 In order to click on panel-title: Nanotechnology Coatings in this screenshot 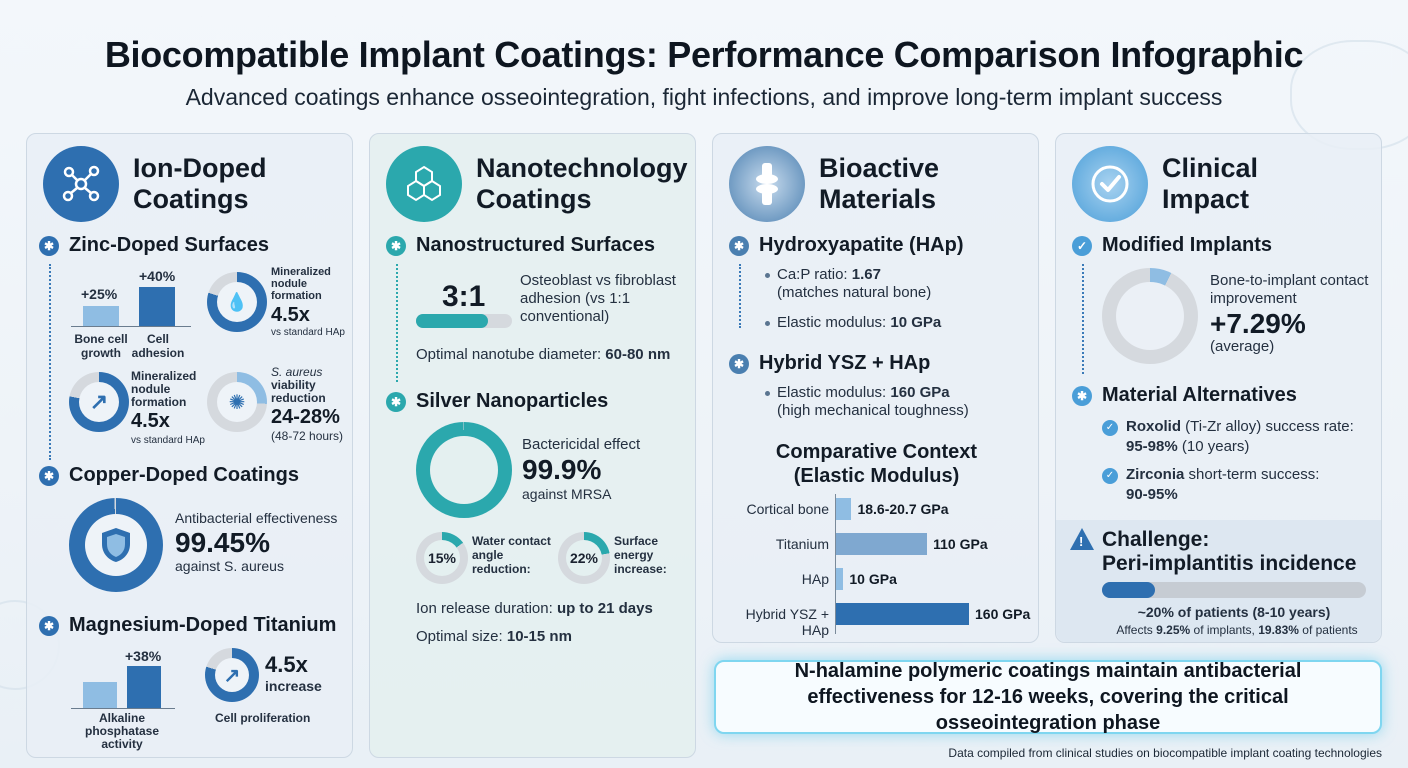, I will do `click(582, 183)`.